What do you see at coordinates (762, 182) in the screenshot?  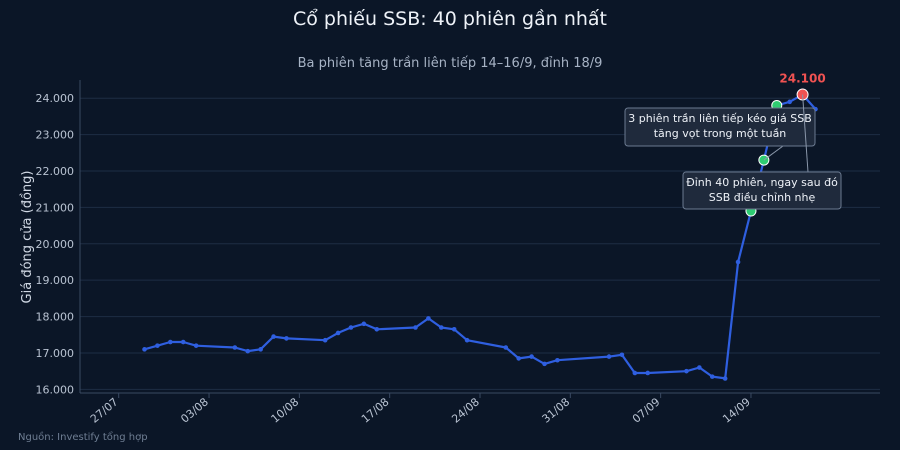 I see `annotation-text: Đỉnh 40 phiên, ngay sau đó` at bounding box center [762, 182].